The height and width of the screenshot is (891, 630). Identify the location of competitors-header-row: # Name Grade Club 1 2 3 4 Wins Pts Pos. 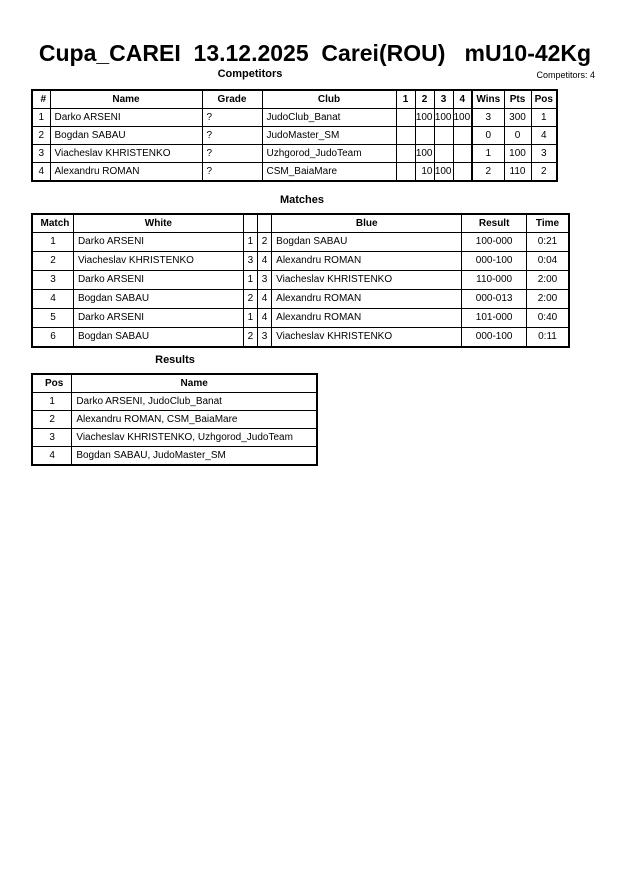
(294, 99).